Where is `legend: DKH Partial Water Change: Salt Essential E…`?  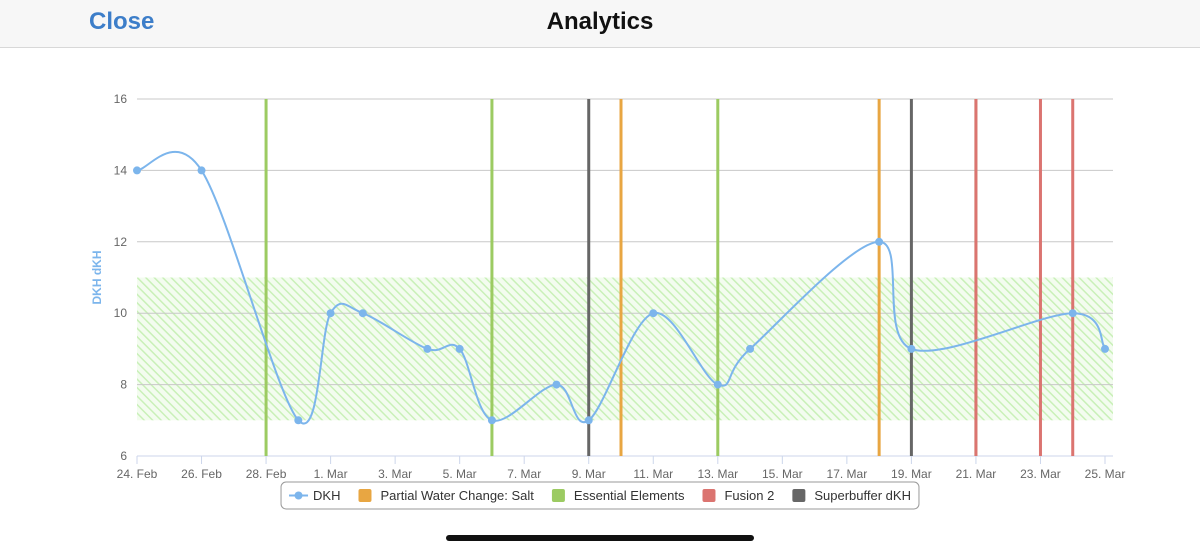 legend: DKH Partial Water Change: Salt Essential E… is located at coordinates (600, 495).